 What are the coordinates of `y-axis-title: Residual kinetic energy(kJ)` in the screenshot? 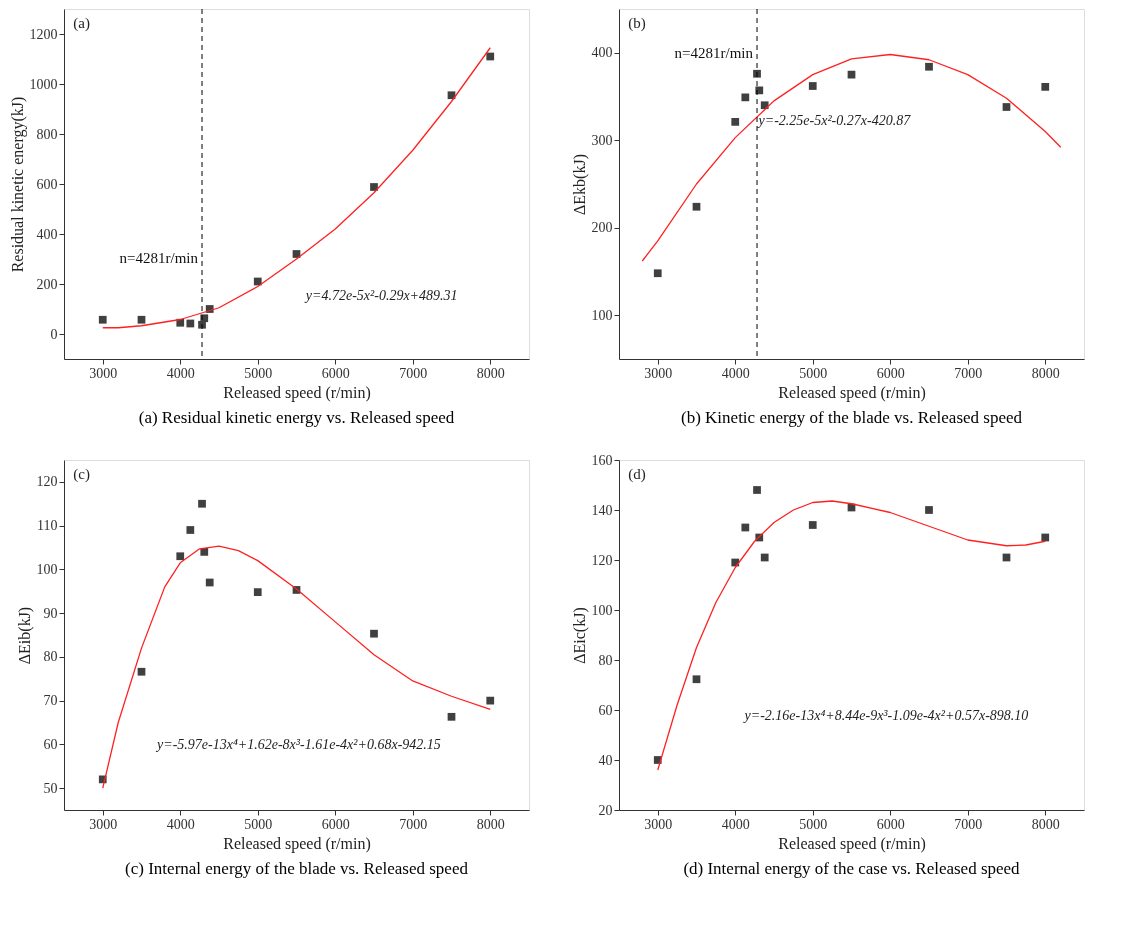 It's located at (17, 184).